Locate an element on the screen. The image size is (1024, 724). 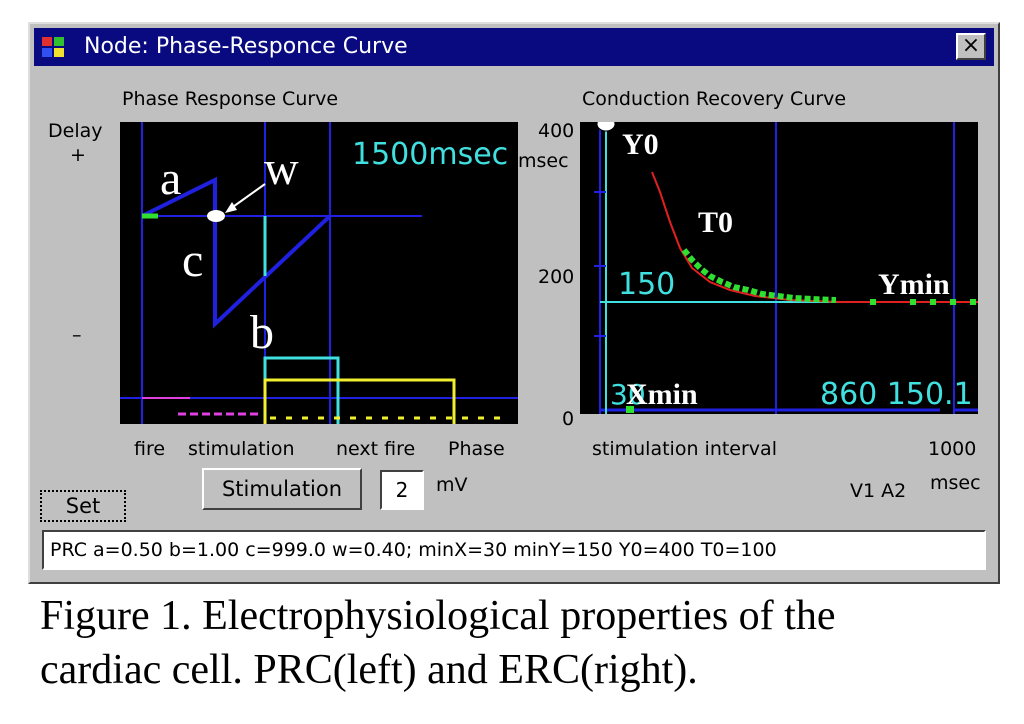
erc-green-mid is located at coordinates (873, 302).